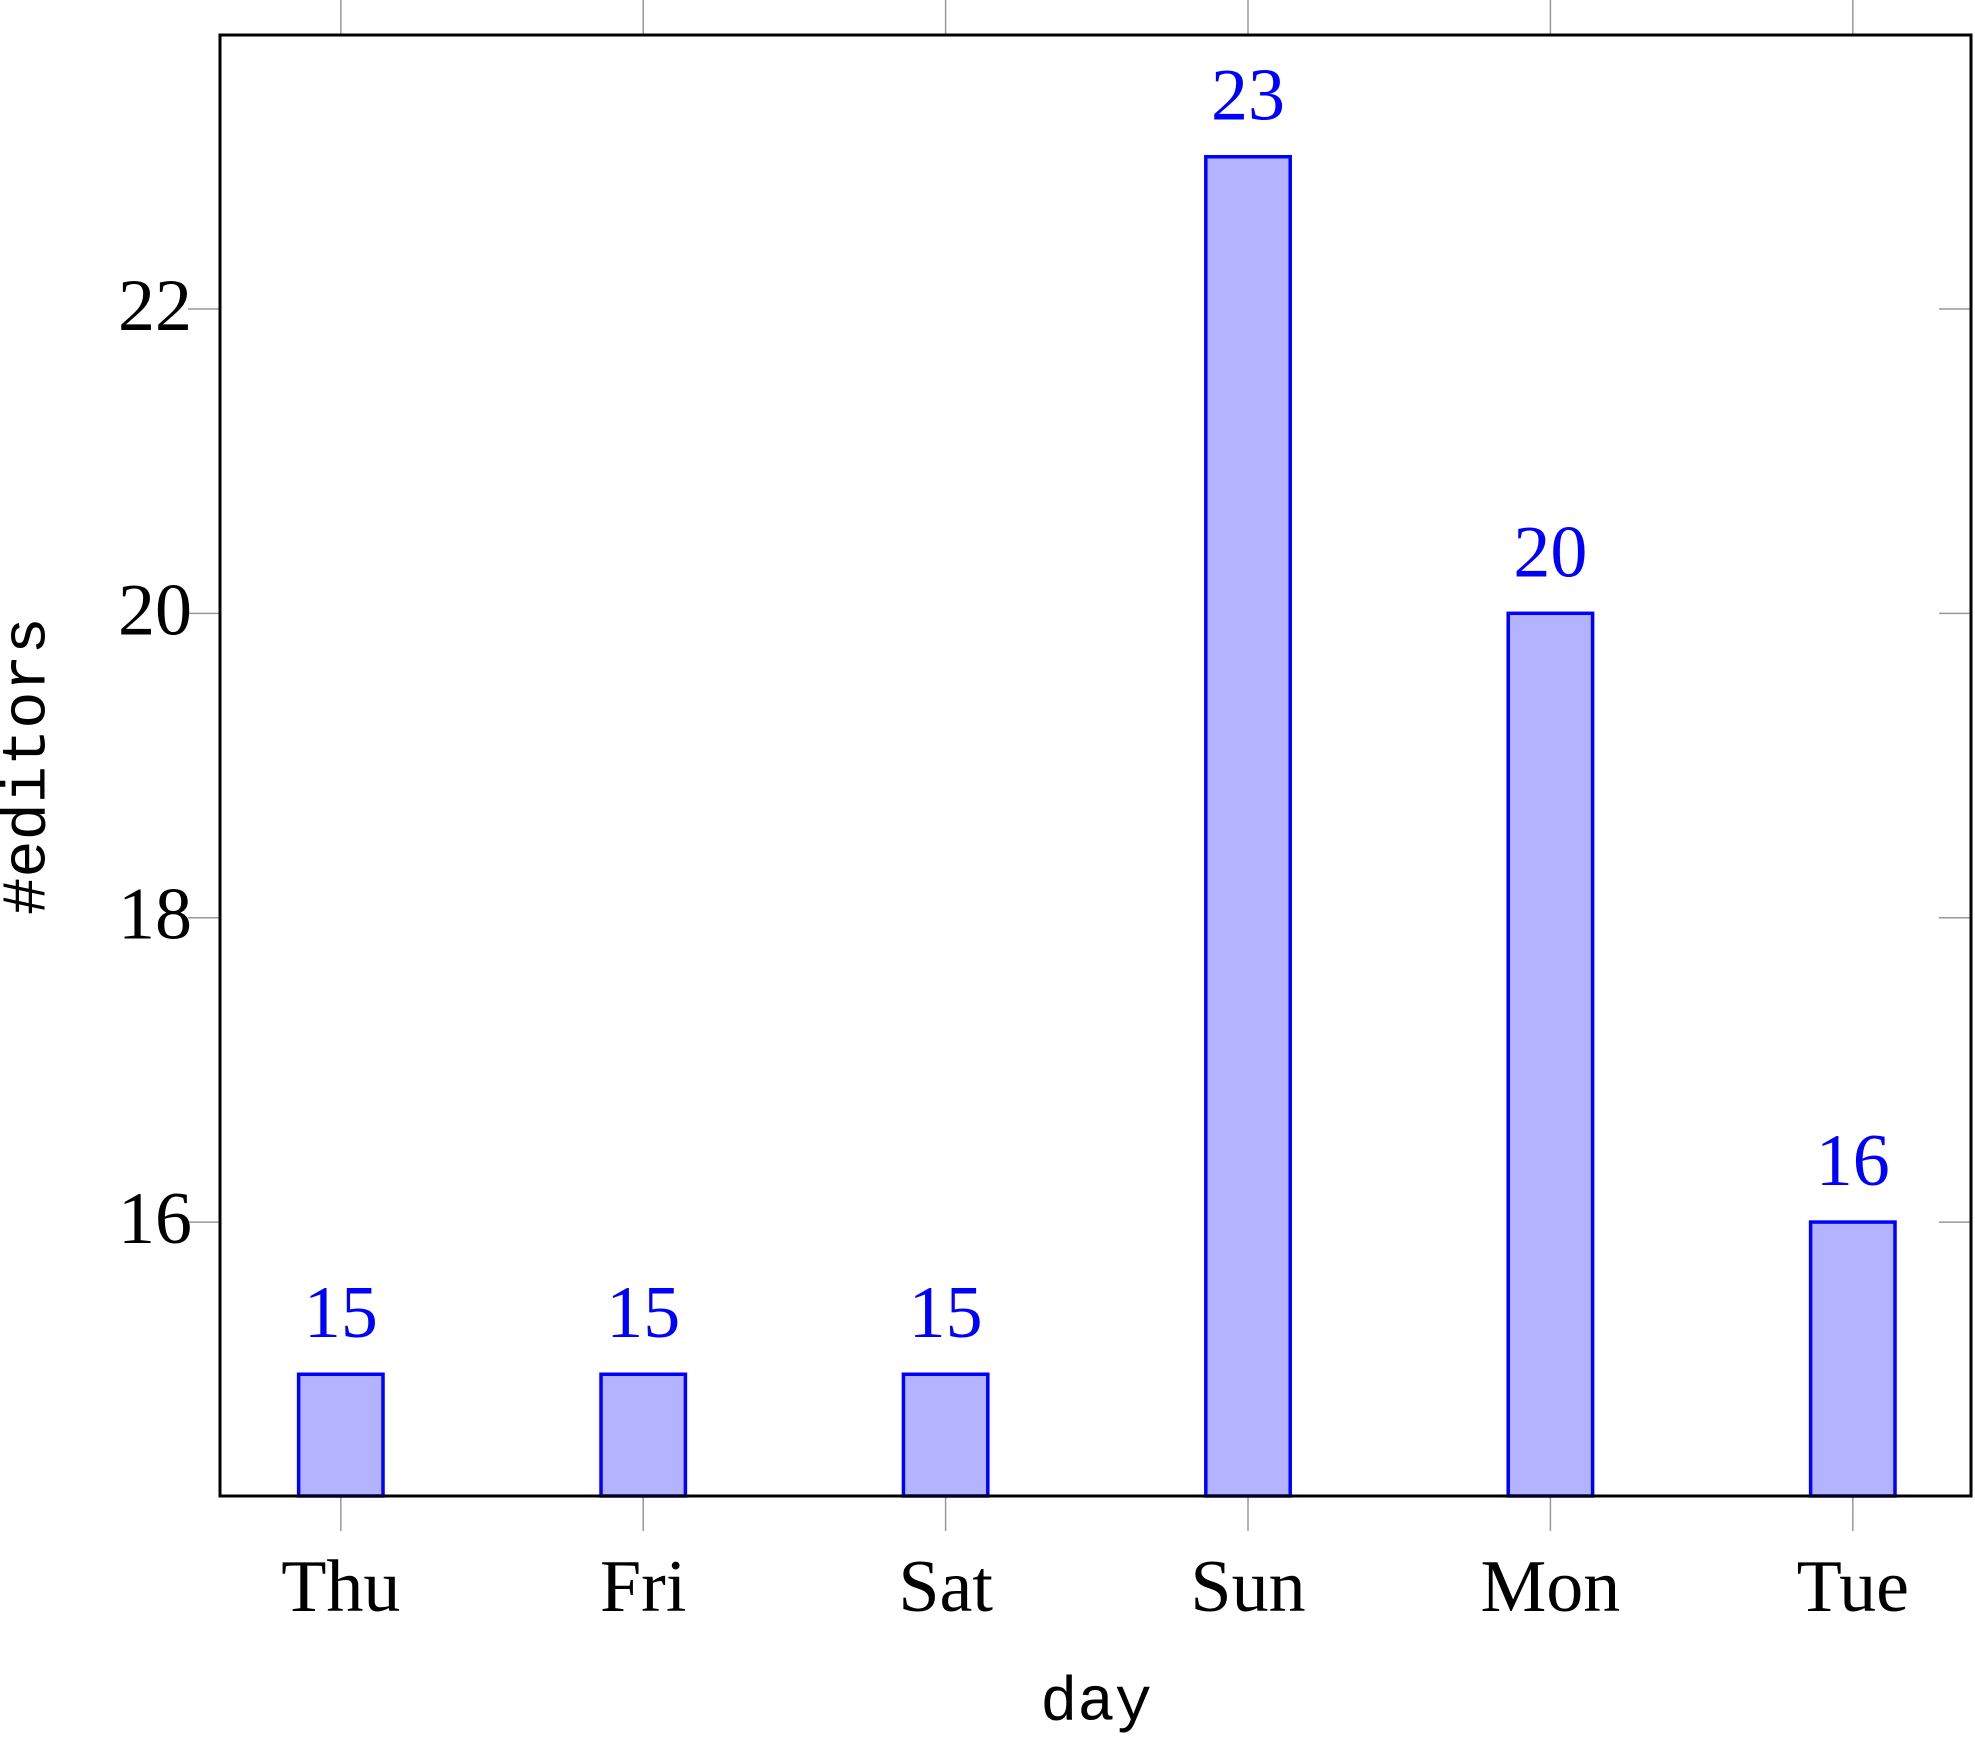 Image resolution: width=1975 pixels, height=1745 pixels. Describe the element at coordinates (155, 915) in the screenshot. I see `y-tick-label: 18` at that location.